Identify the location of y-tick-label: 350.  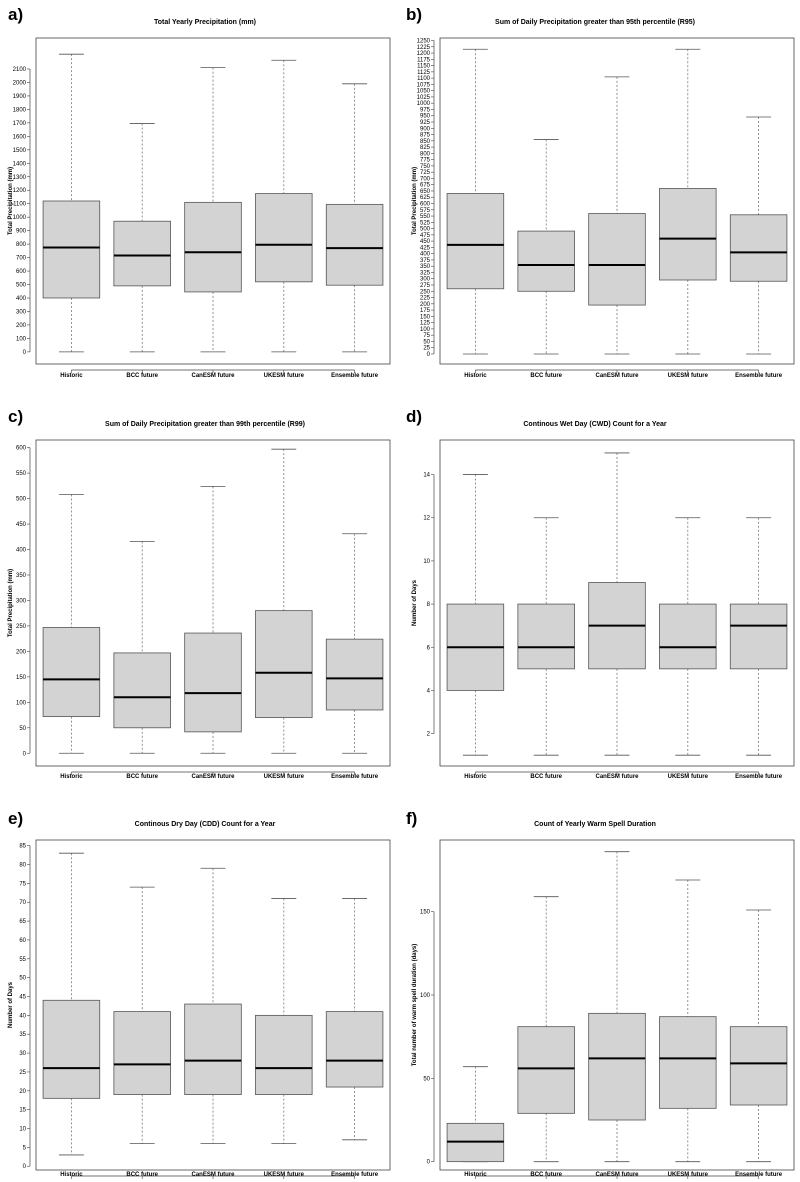
(425, 267).